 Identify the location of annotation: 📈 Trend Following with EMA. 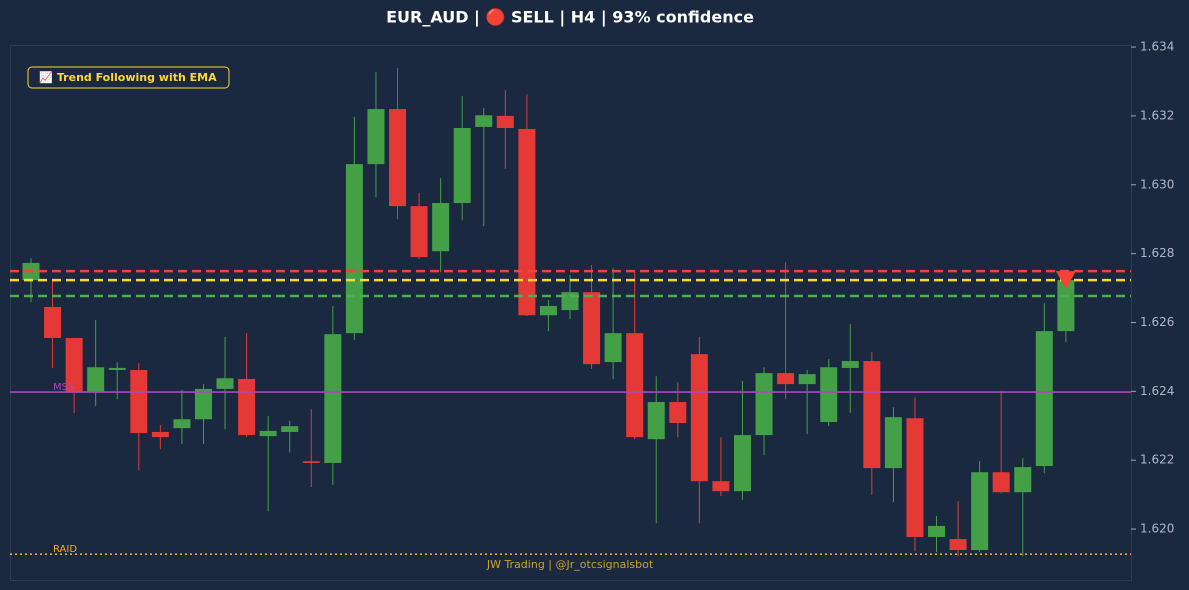
(128, 77).